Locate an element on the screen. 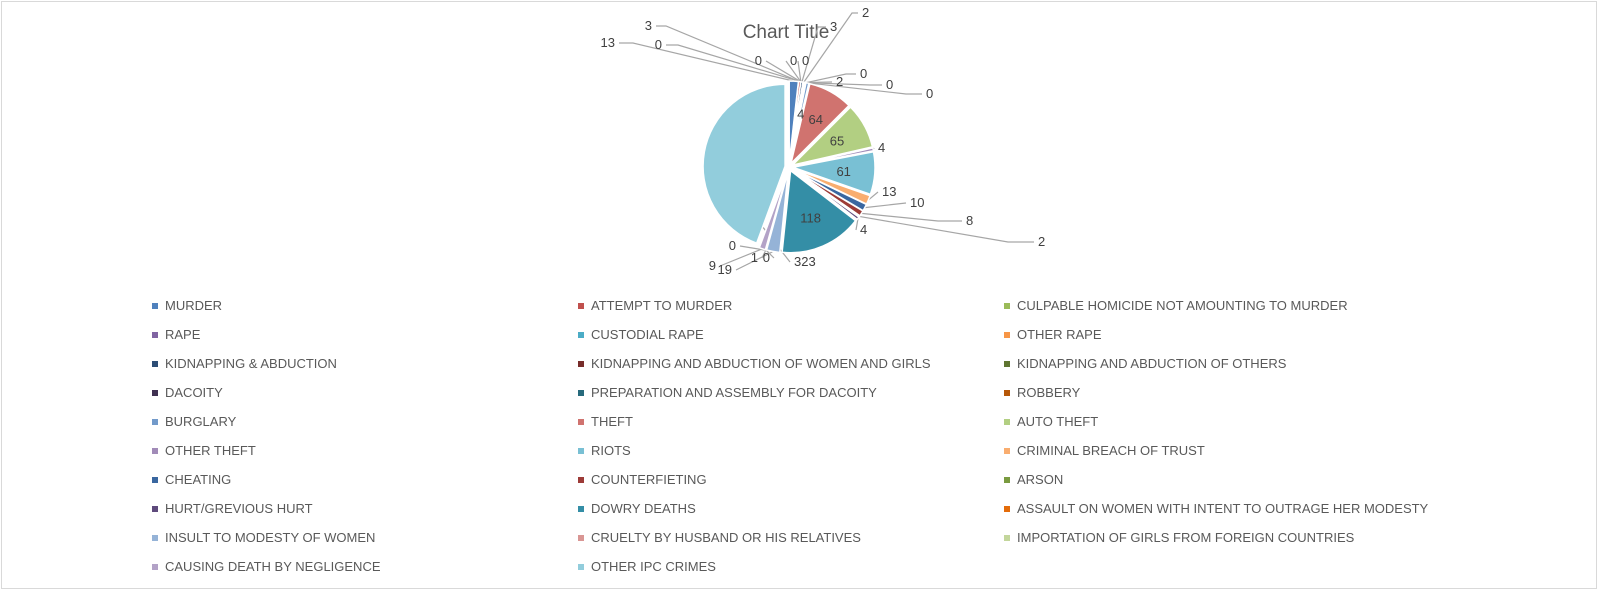 This screenshot has height=592, width=1600. legend-item-27: CAUSING DEATH BY NEGLIGENCE is located at coordinates (365, 566).